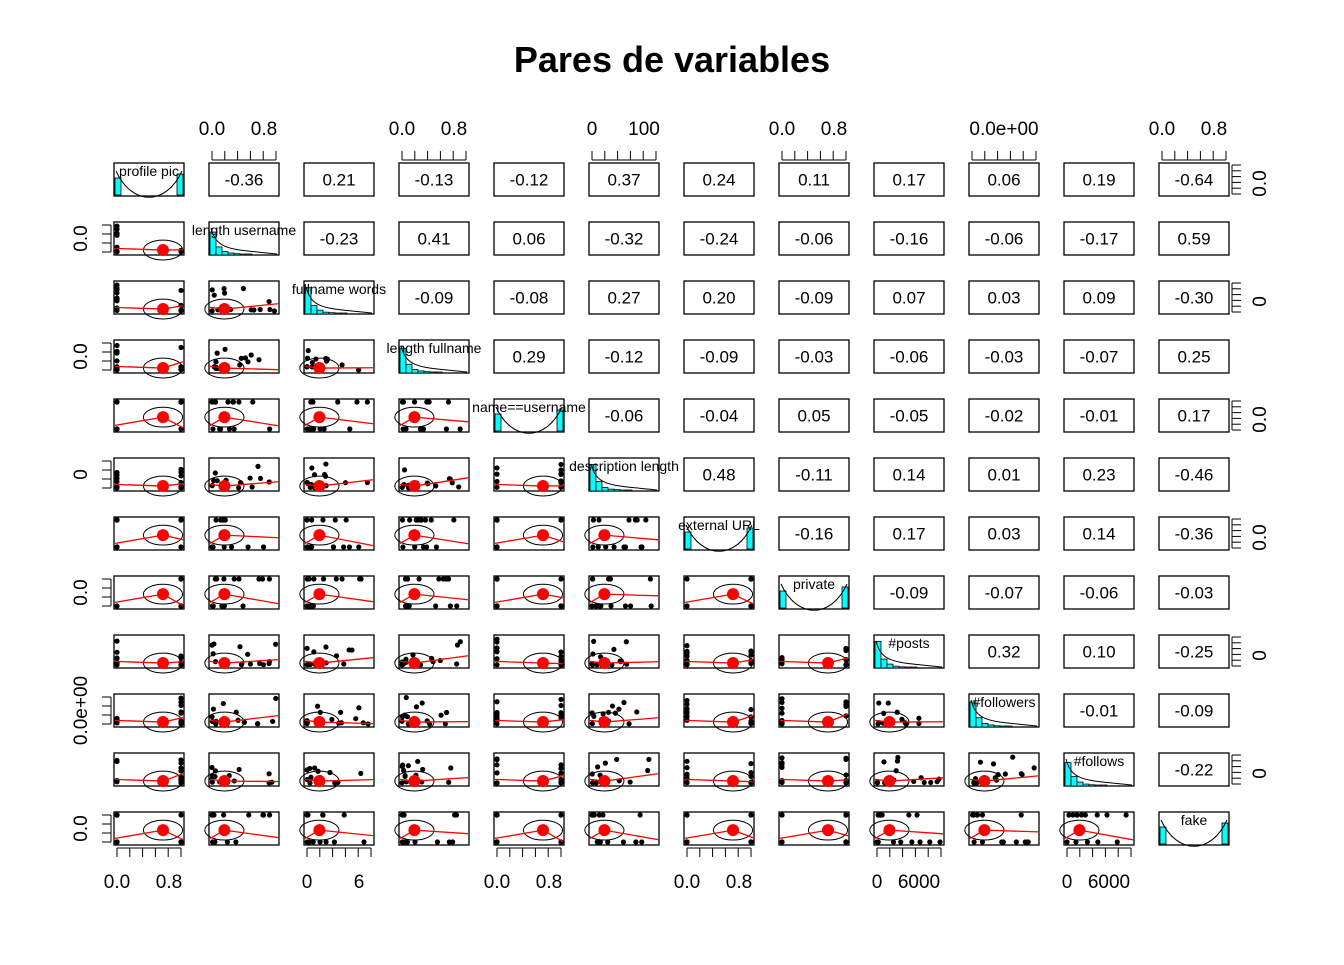 Image resolution: width=1344 pixels, height=965 pixels. Describe the element at coordinates (1194, 769) in the screenshot. I see `panel-10-11: -0.22` at that location.